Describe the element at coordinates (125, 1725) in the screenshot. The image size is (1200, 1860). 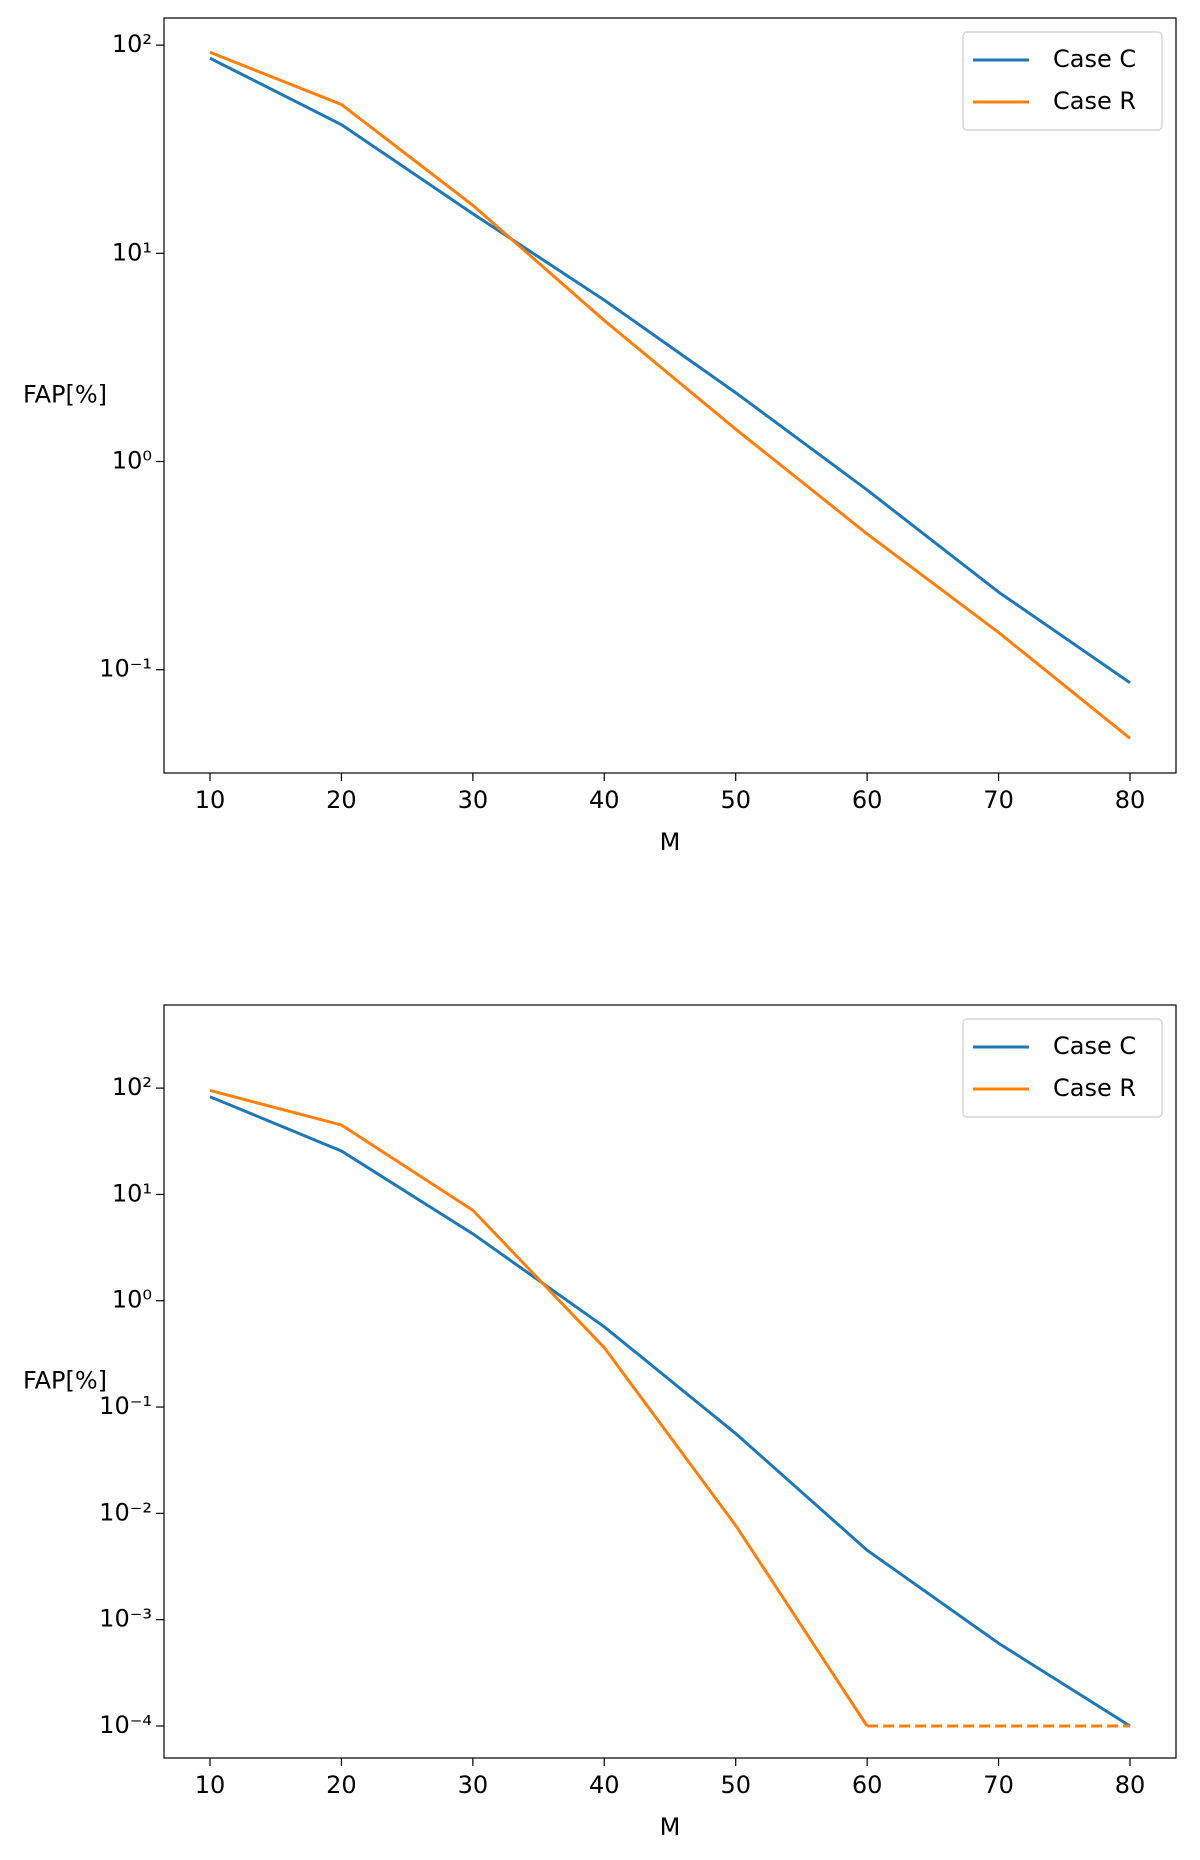
I see `y-tick-label: 10⁻⁴` at that location.